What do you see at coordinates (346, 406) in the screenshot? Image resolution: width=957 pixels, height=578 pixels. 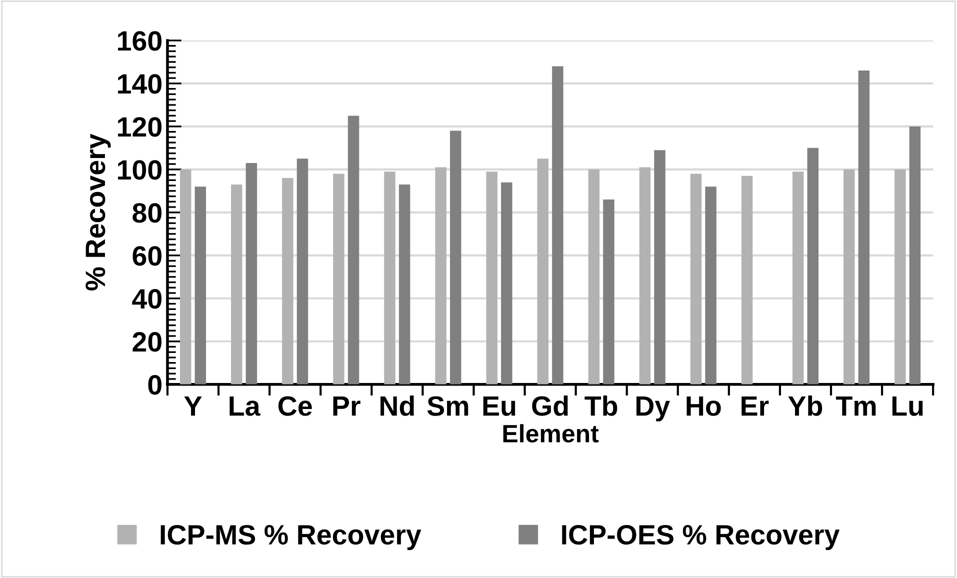 I see `x-tick-label: Pr` at bounding box center [346, 406].